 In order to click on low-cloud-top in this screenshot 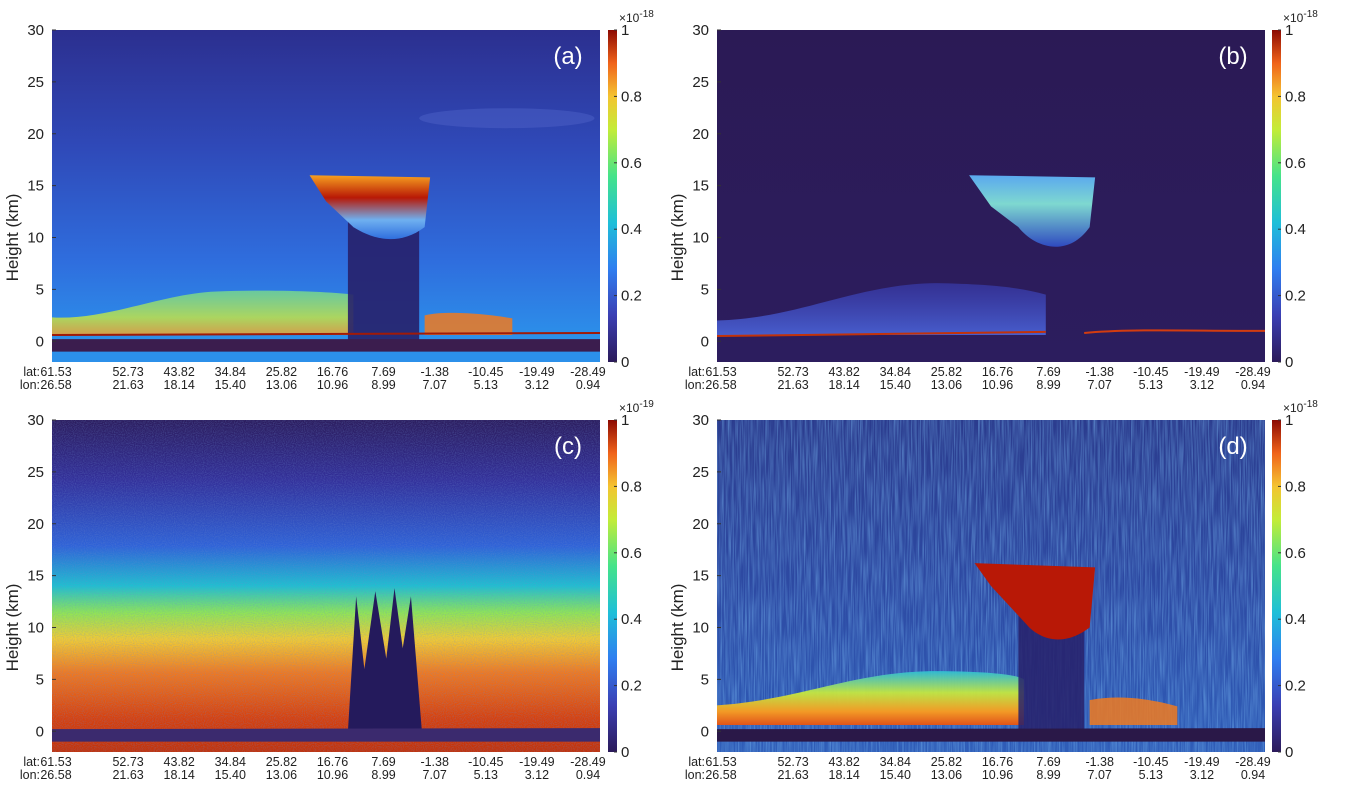, I will do `click(1174, 331)`.